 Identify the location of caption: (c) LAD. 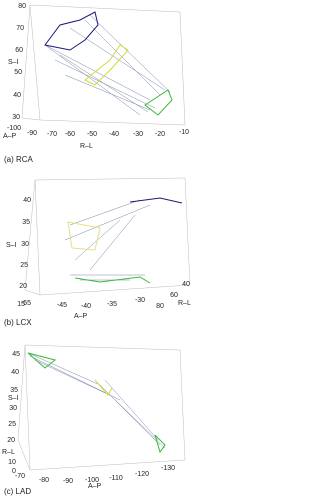
(17, 491).